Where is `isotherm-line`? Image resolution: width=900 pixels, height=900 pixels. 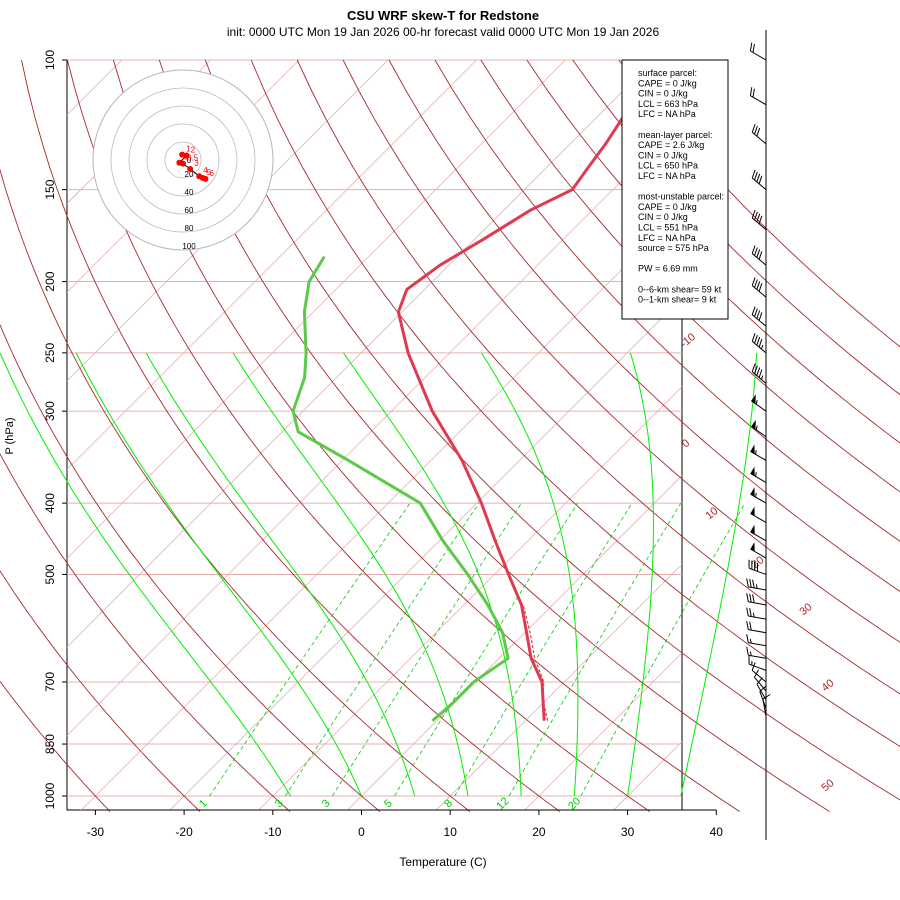
isotherm-line is located at coordinates (139, 132).